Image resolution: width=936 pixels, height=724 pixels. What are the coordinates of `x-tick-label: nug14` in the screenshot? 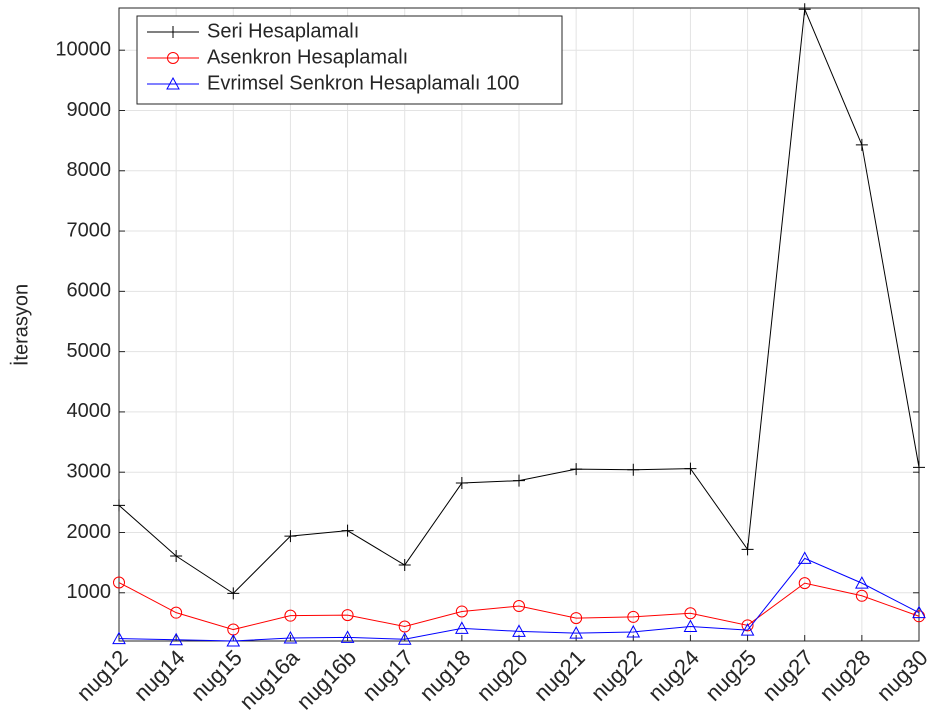 It's located at (159, 675).